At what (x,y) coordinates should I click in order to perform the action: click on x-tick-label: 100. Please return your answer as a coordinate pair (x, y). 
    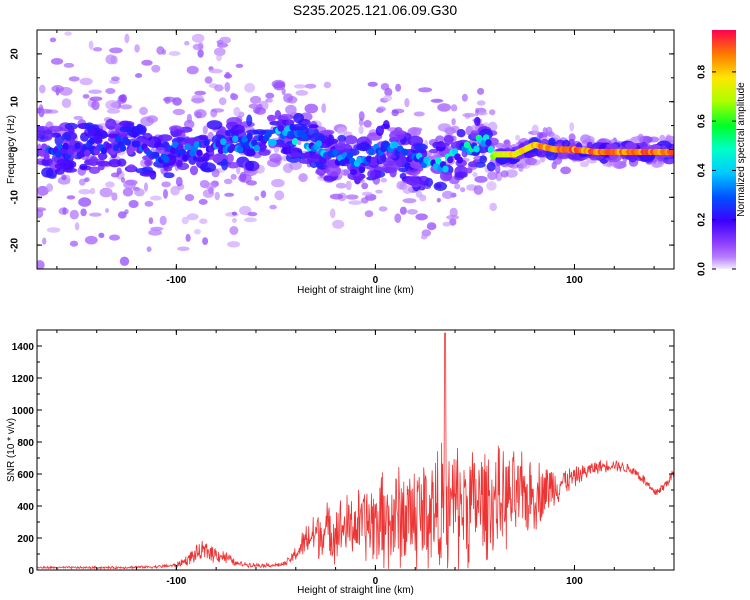
    Looking at the image, I should click on (574, 280).